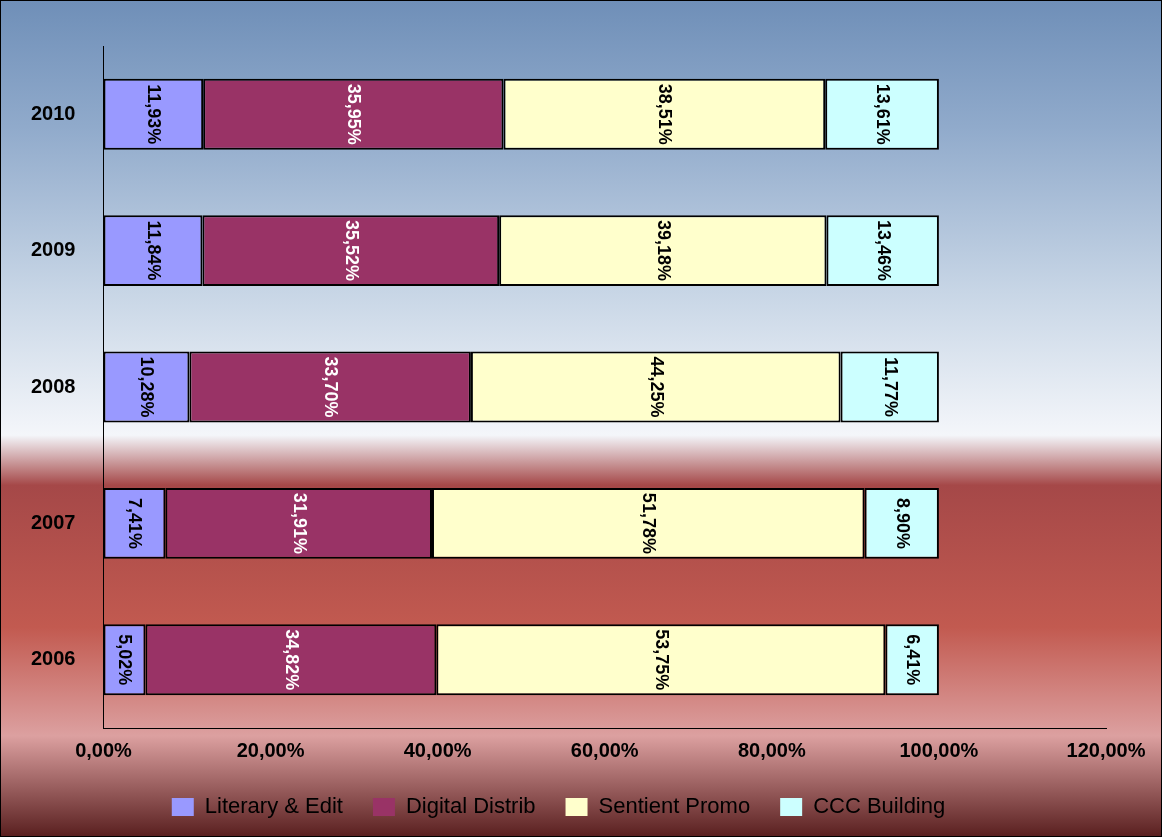  Describe the element at coordinates (299, 523) in the screenshot. I see `data-label: 31,91%` at that location.